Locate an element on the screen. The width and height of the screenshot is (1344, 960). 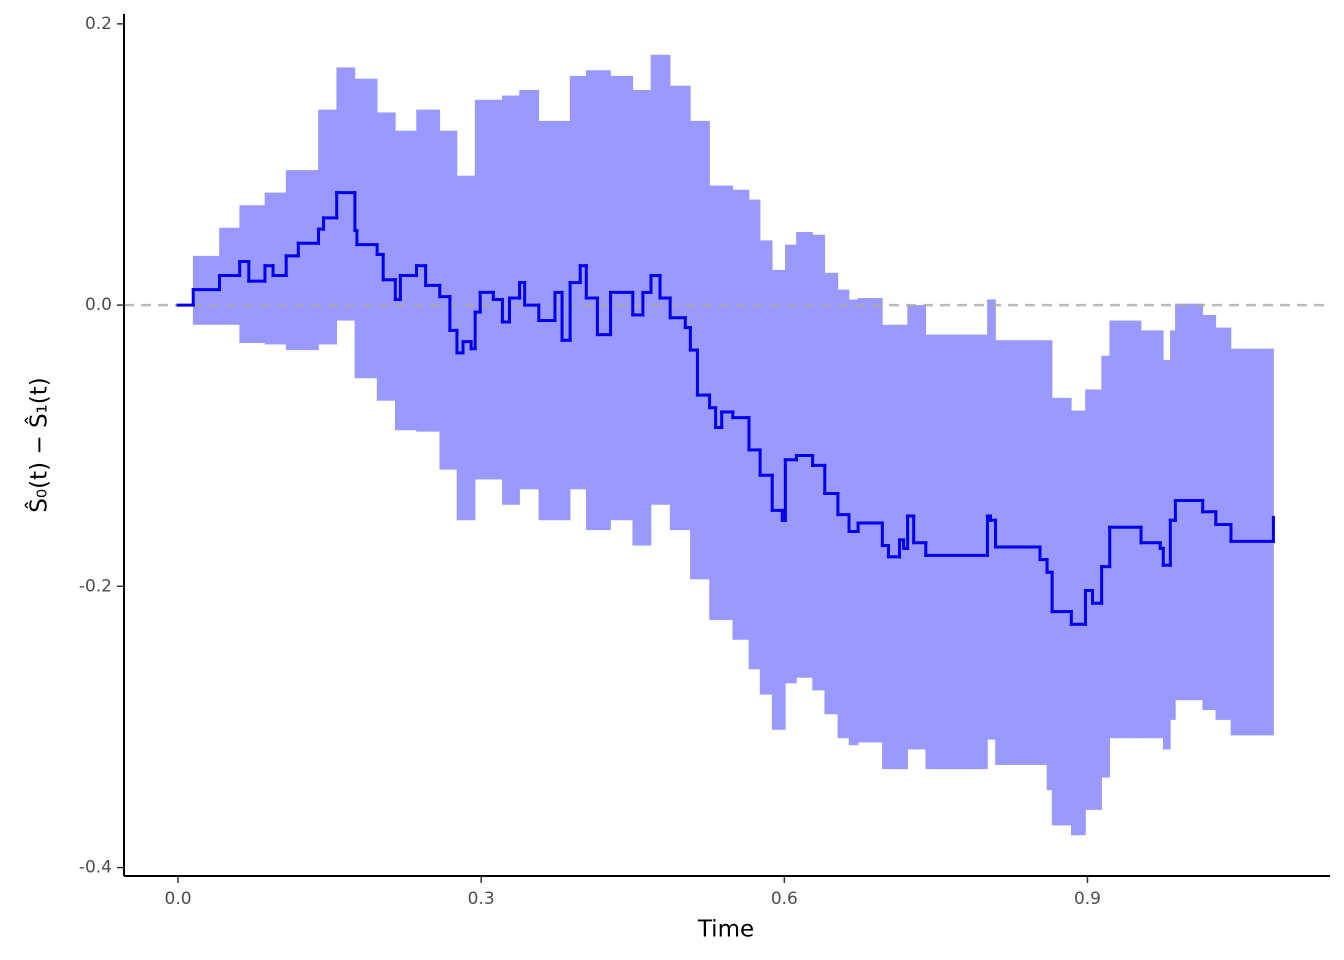
y-axis-title: Ŝ₀(t) − Ŝ₁(t) is located at coordinates (39, 444).